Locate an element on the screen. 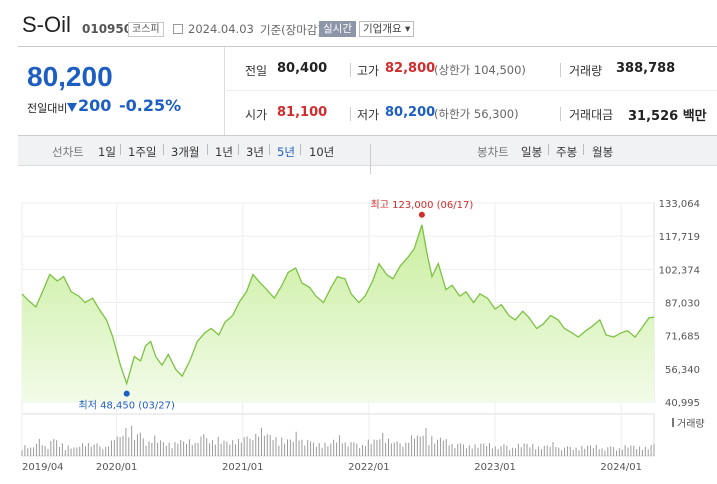 The height and width of the screenshot is (484, 717). y-tick-label: 71,685 is located at coordinates (682, 337).